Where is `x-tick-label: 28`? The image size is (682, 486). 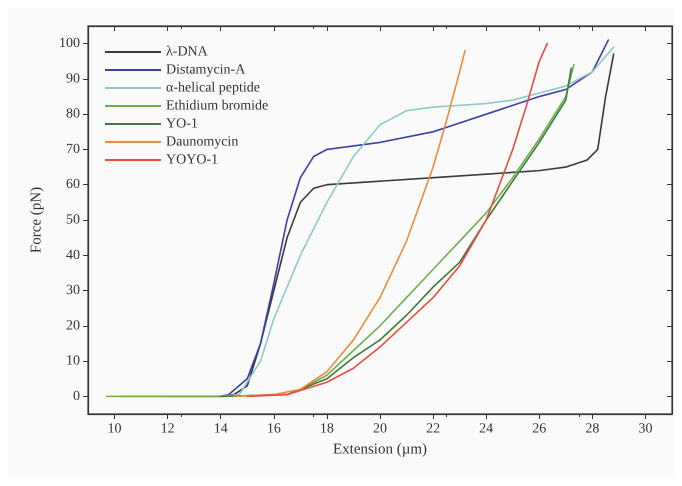
x-tick-label: 28 is located at coordinates (592, 429).